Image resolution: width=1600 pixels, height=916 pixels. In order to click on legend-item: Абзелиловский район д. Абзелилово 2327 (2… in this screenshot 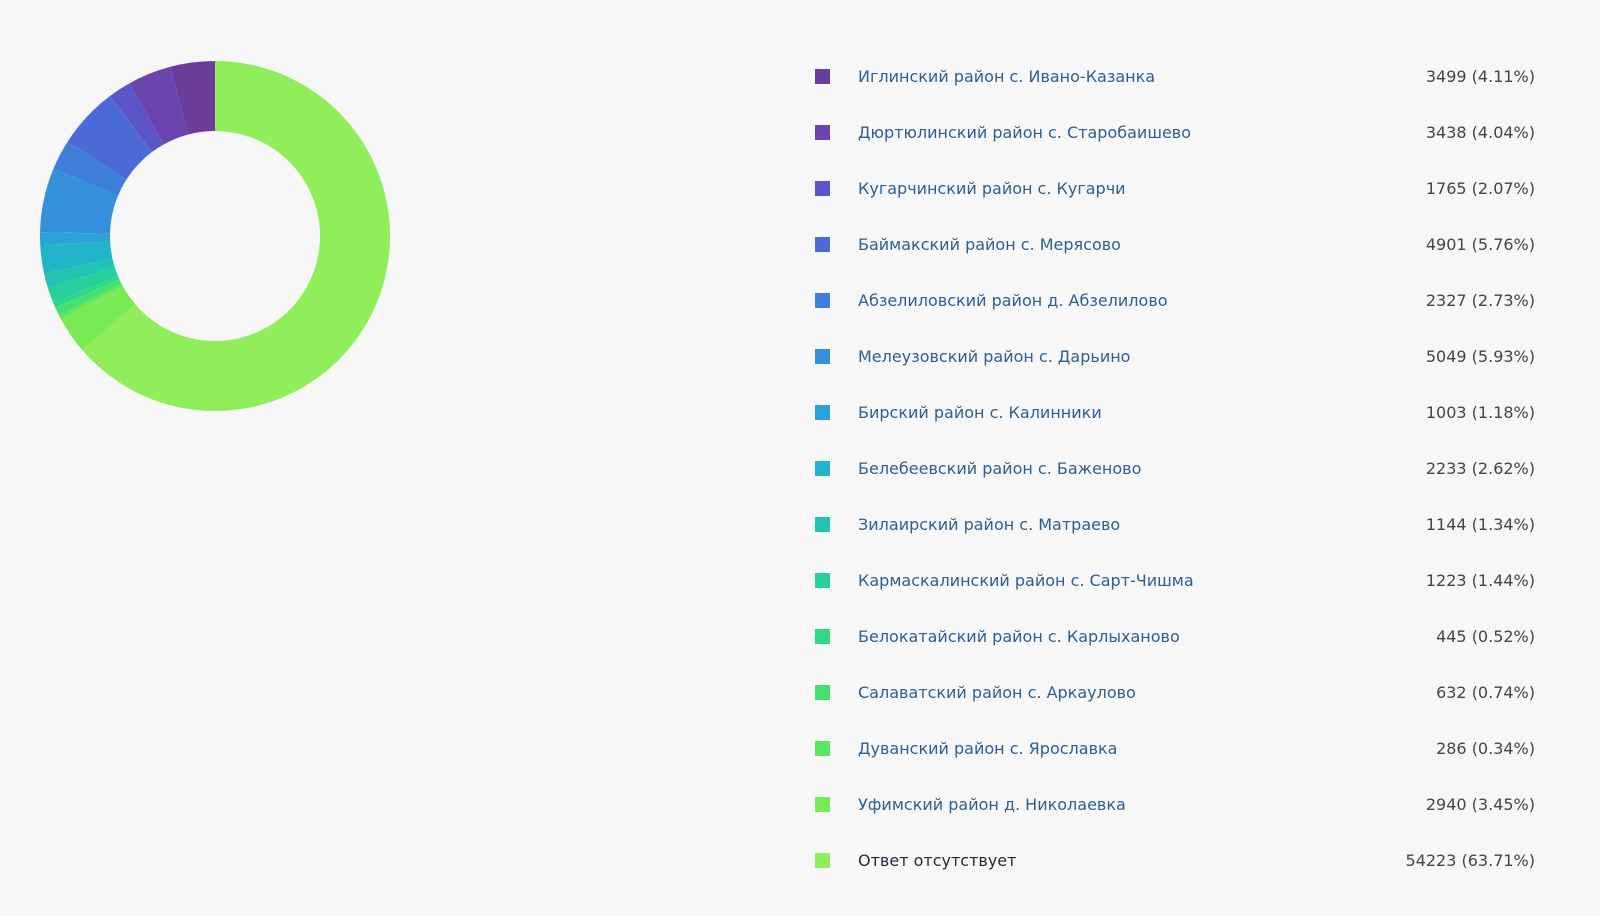, I will do `click(1172, 300)`.